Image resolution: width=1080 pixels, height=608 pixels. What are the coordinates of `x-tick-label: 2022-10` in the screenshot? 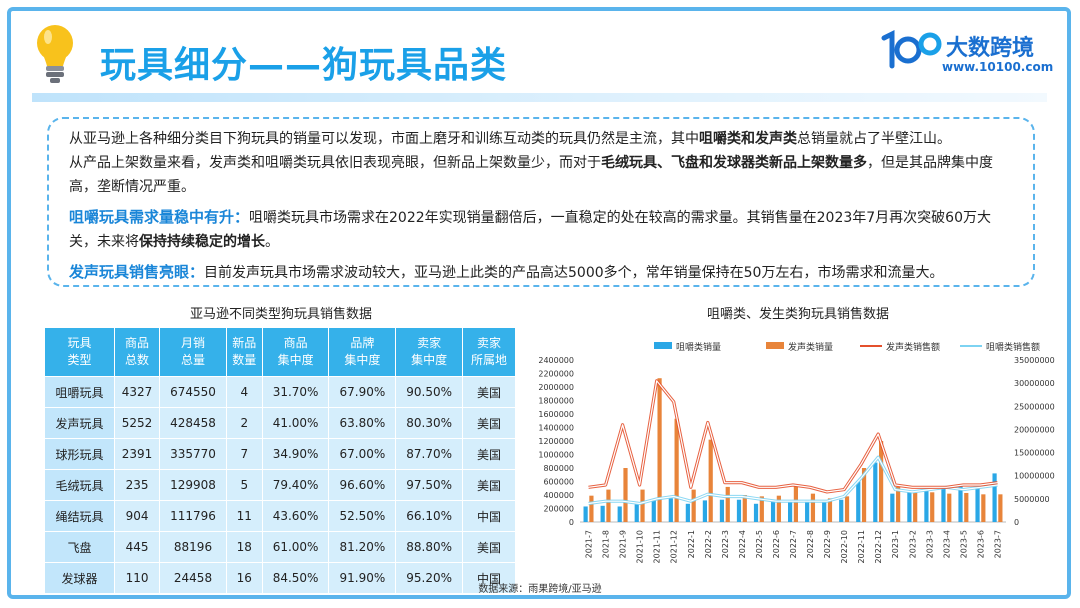 It's located at (844, 546).